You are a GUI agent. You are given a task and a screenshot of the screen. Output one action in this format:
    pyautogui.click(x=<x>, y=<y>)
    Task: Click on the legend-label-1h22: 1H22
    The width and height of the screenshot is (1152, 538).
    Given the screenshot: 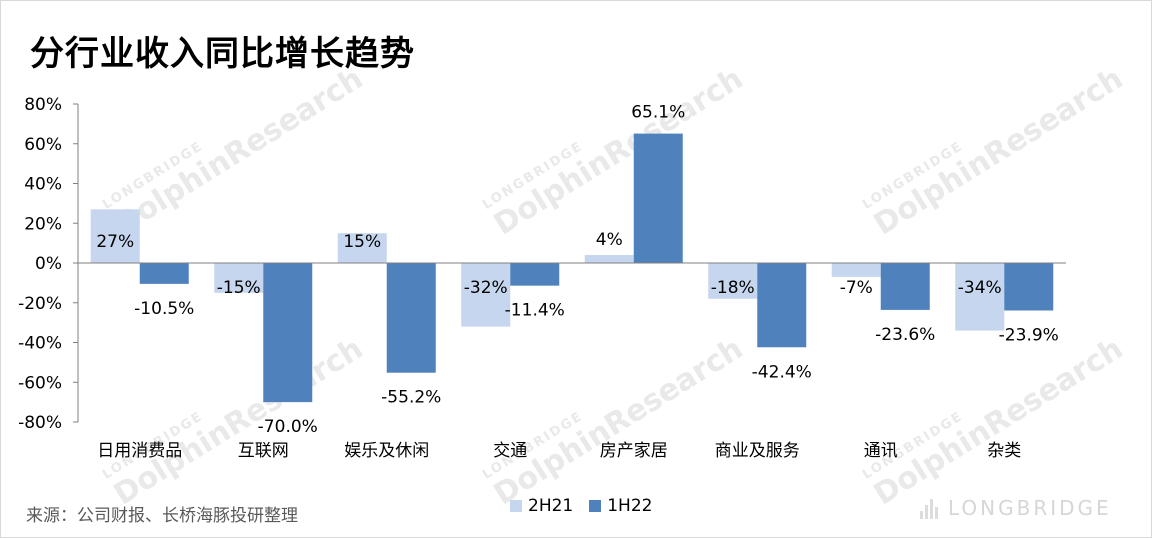 What is the action you would take?
    pyautogui.click(x=630, y=506)
    